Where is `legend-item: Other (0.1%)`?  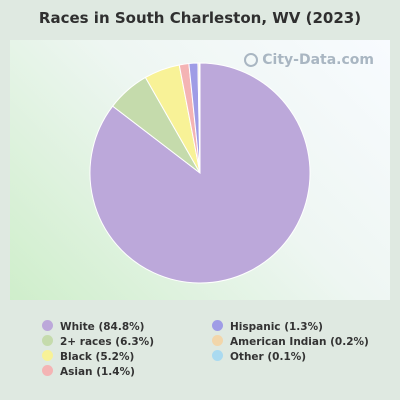 legend-item: Other (0.1%) is located at coordinates (259, 356).